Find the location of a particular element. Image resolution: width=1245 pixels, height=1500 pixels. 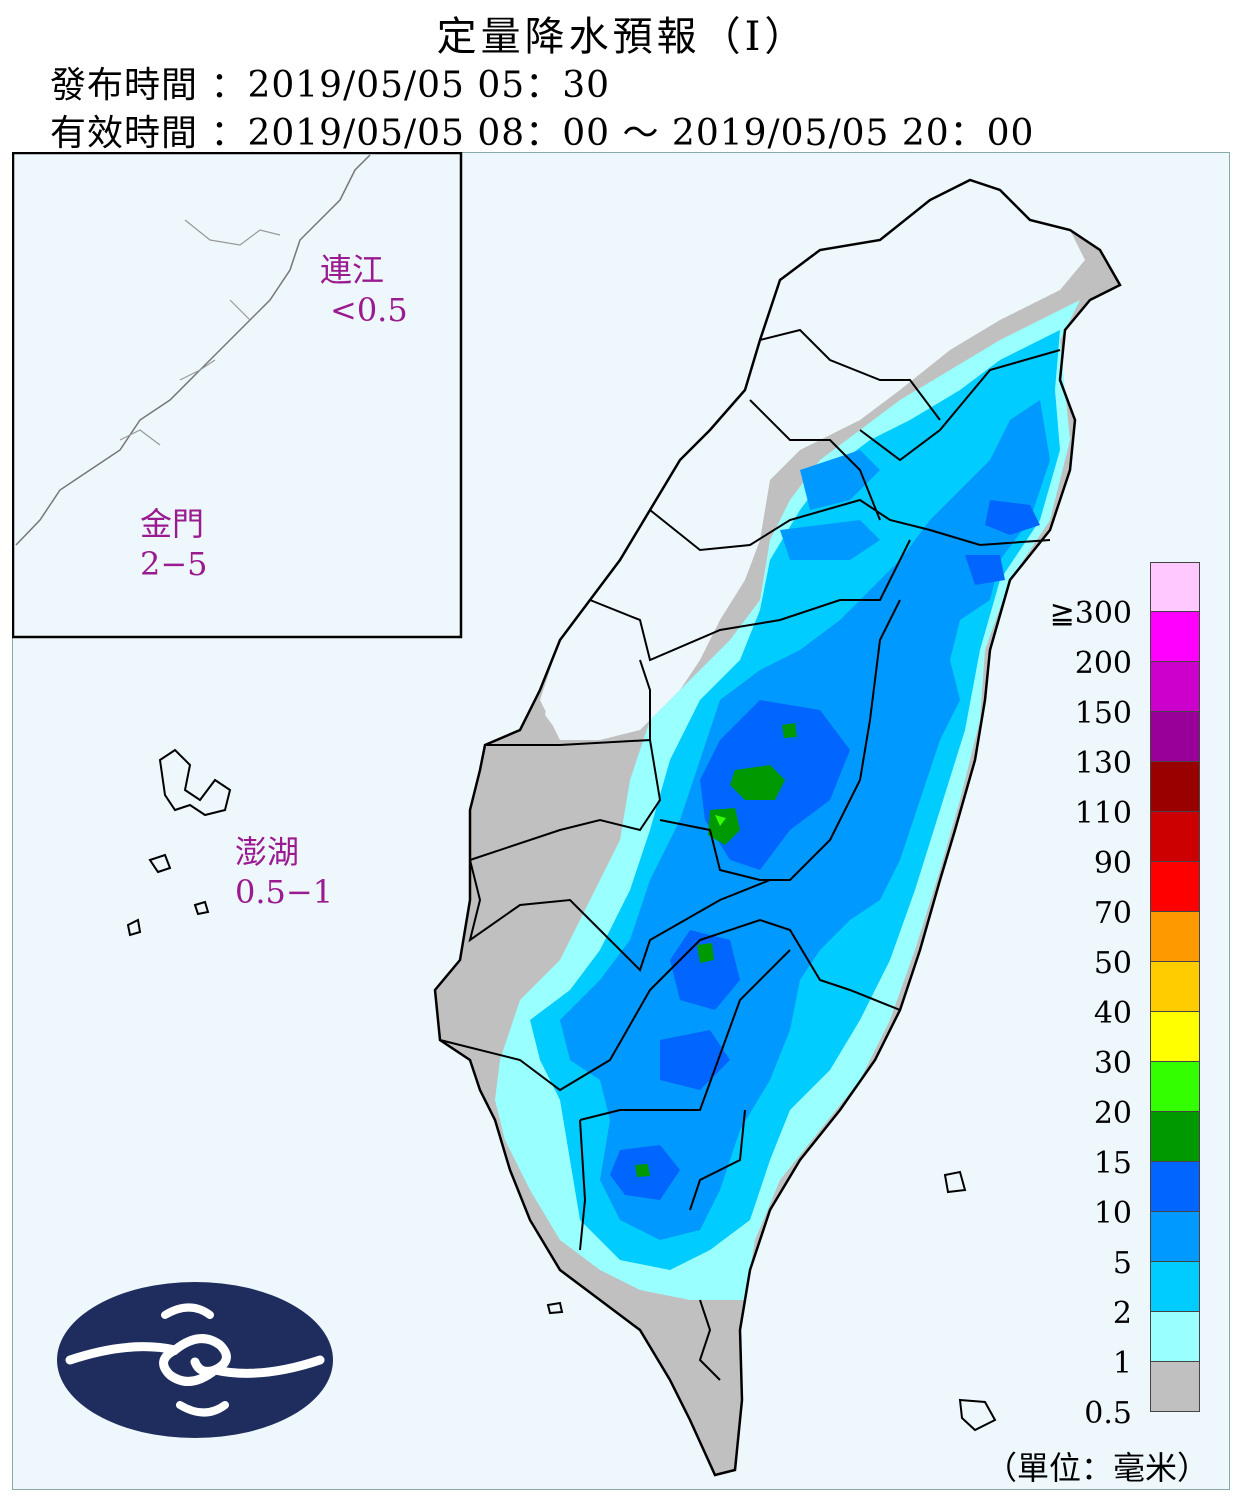

matsu-name: 連江 is located at coordinates (352, 270).